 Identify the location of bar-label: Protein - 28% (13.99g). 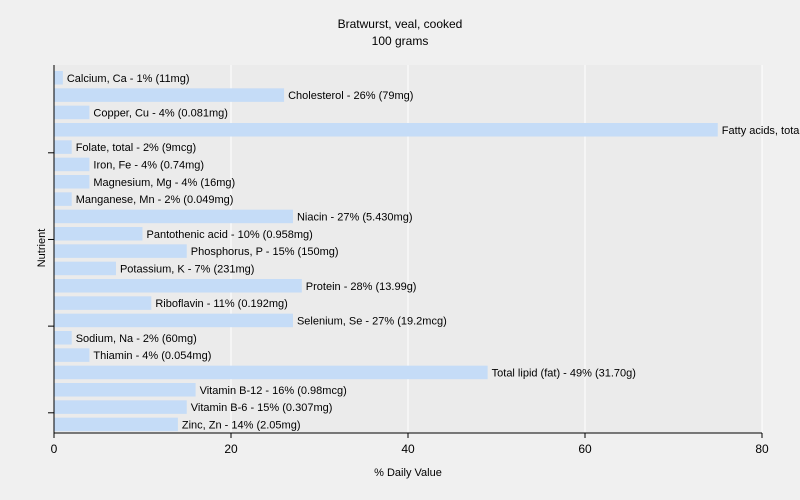
(361, 287).